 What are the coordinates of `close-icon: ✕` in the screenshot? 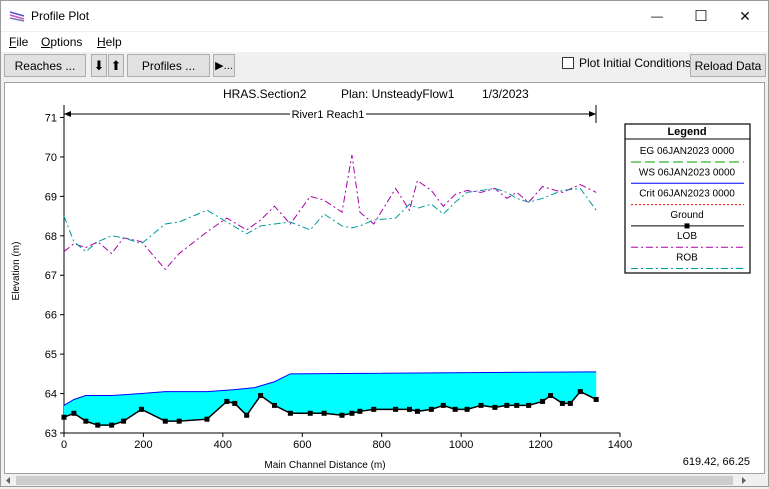 It's located at (745, 15).